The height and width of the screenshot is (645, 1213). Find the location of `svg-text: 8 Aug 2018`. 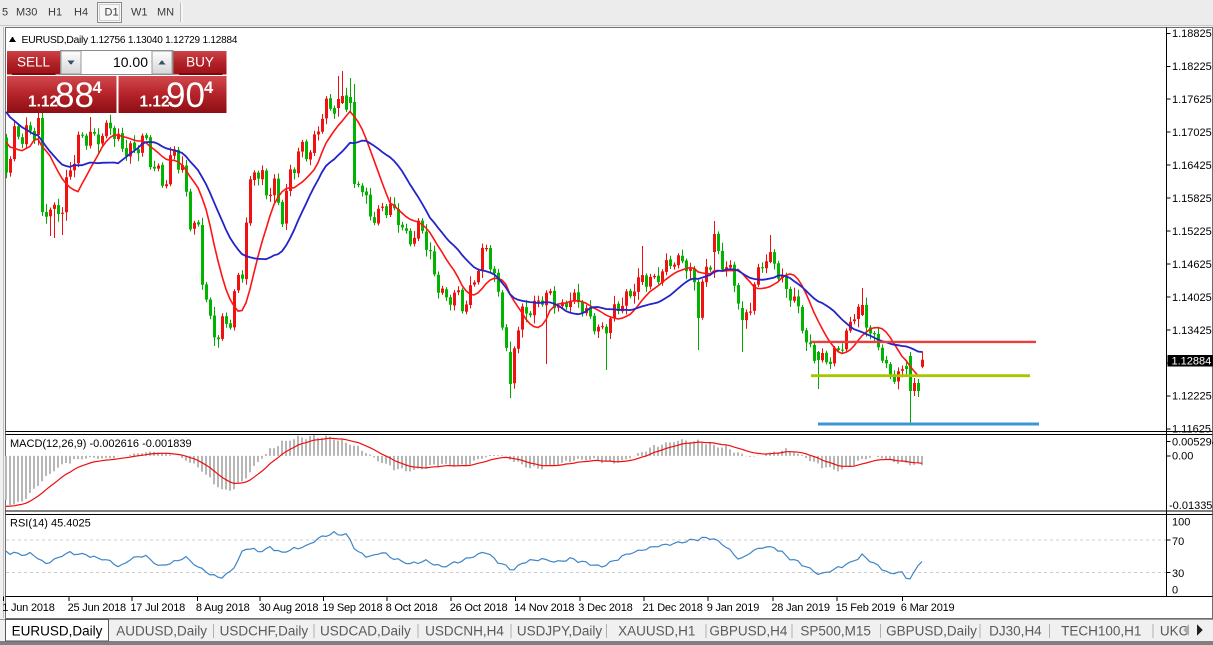

svg-text: 8 Aug 2018 is located at coordinates (223, 608).